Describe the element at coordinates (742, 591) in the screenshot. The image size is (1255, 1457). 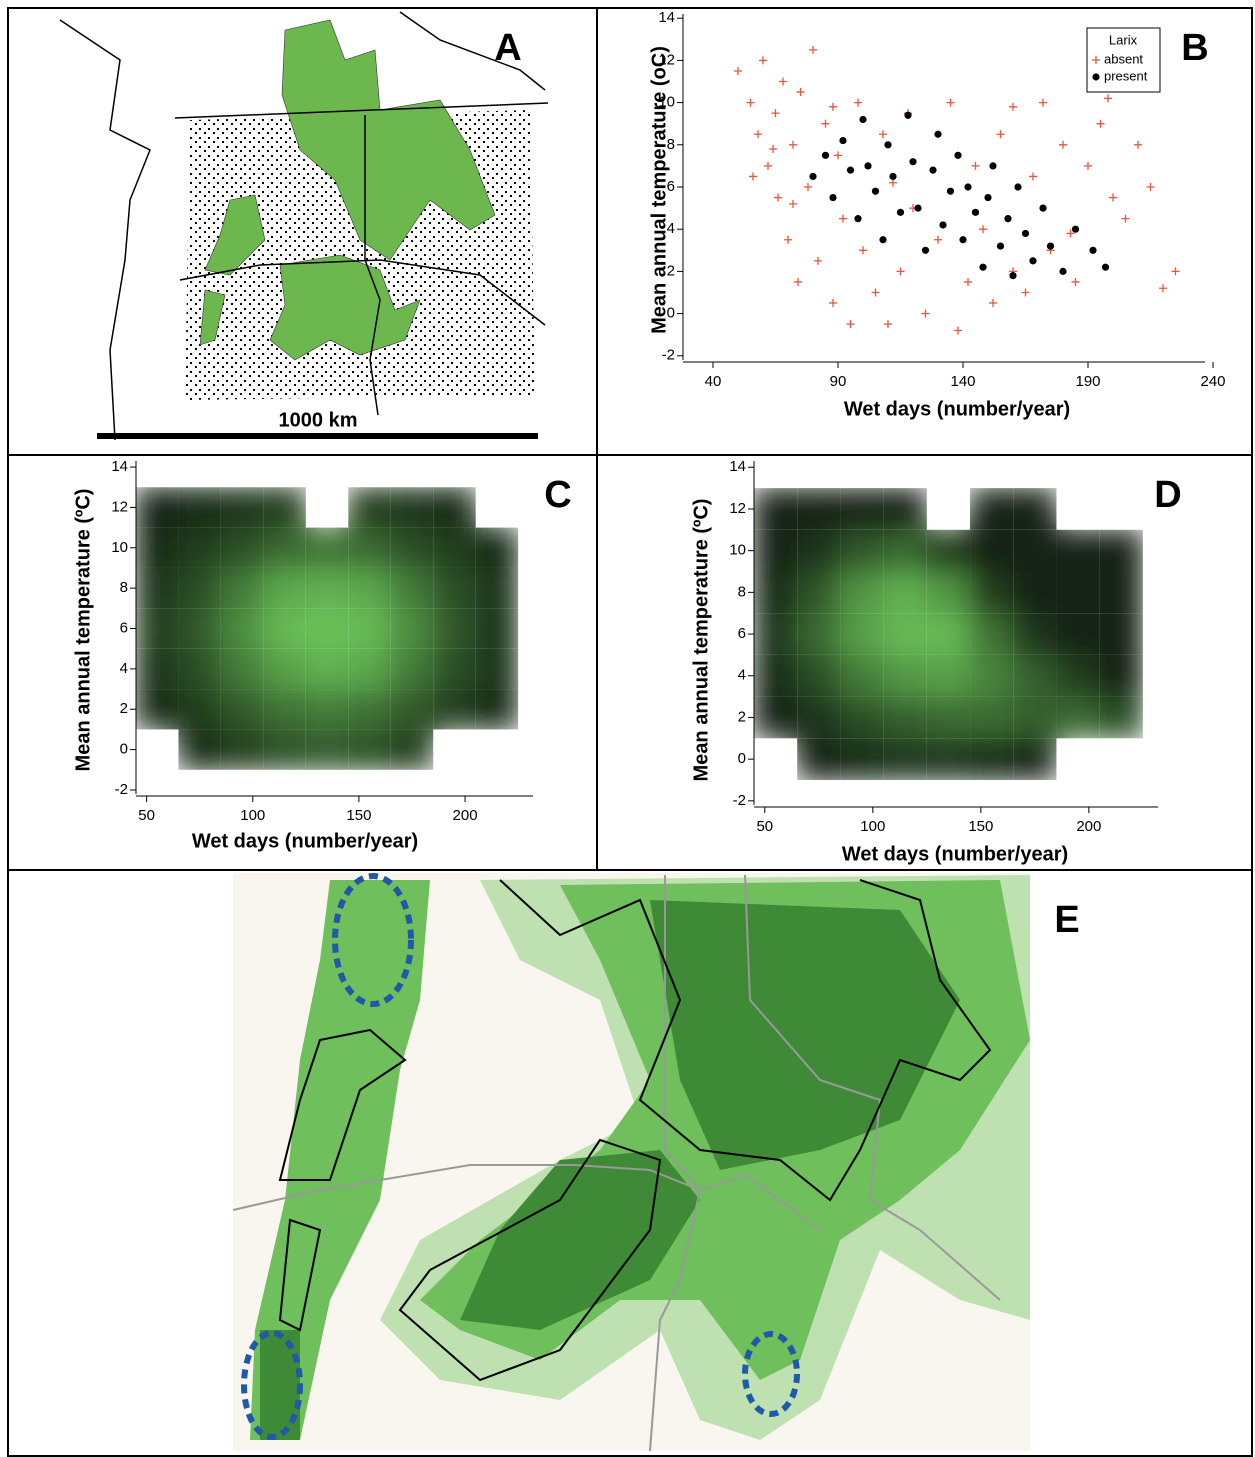
I see `y-tick-label: 8` at that location.